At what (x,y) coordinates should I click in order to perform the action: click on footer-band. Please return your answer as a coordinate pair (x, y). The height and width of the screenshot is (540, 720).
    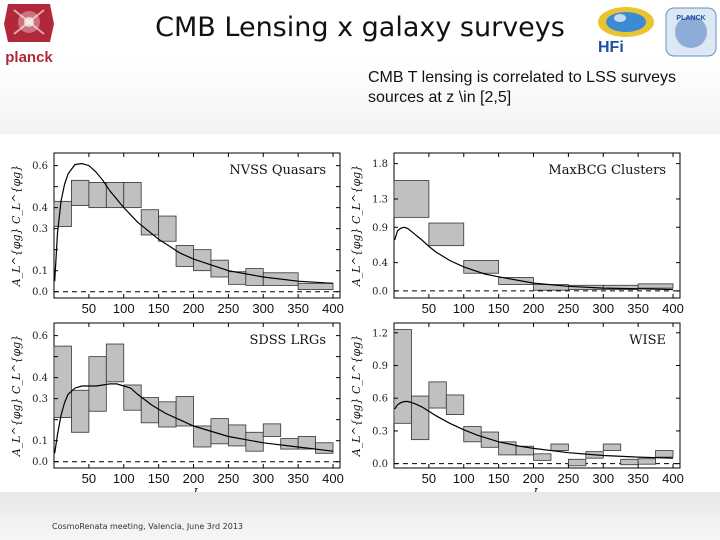
    Looking at the image, I should click on (360, 516).